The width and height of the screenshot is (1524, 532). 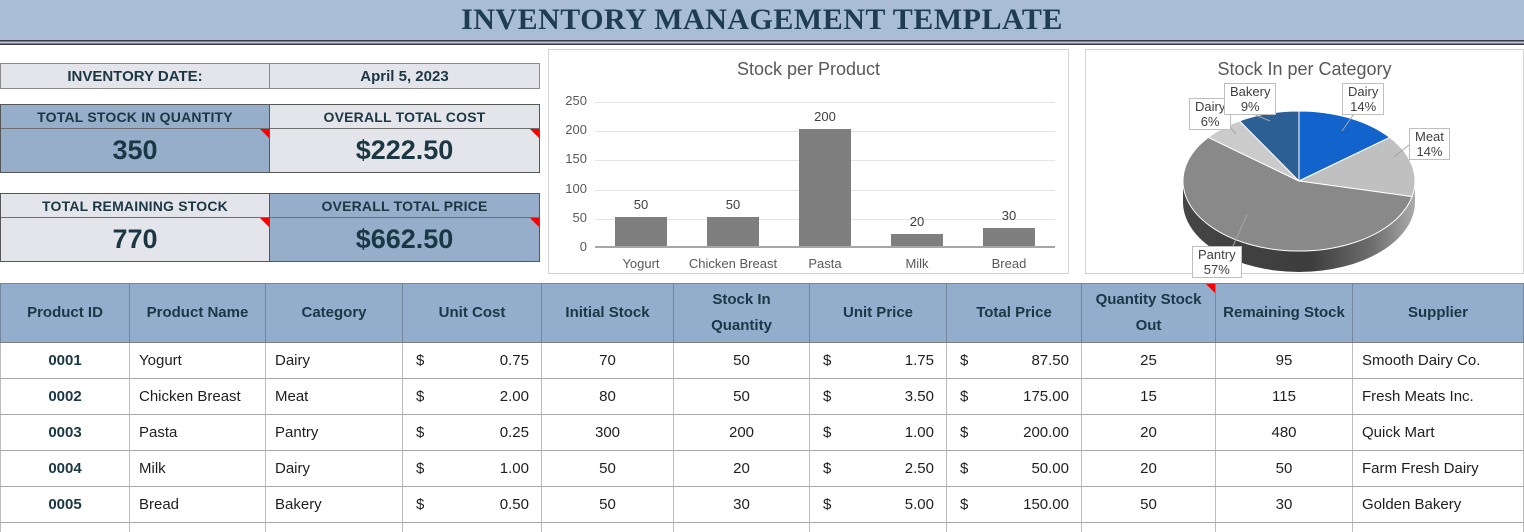 What do you see at coordinates (742, 469) in the screenshot?
I see `cell-0004-stock-in-quantity: 20` at bounding box center [742, 469].